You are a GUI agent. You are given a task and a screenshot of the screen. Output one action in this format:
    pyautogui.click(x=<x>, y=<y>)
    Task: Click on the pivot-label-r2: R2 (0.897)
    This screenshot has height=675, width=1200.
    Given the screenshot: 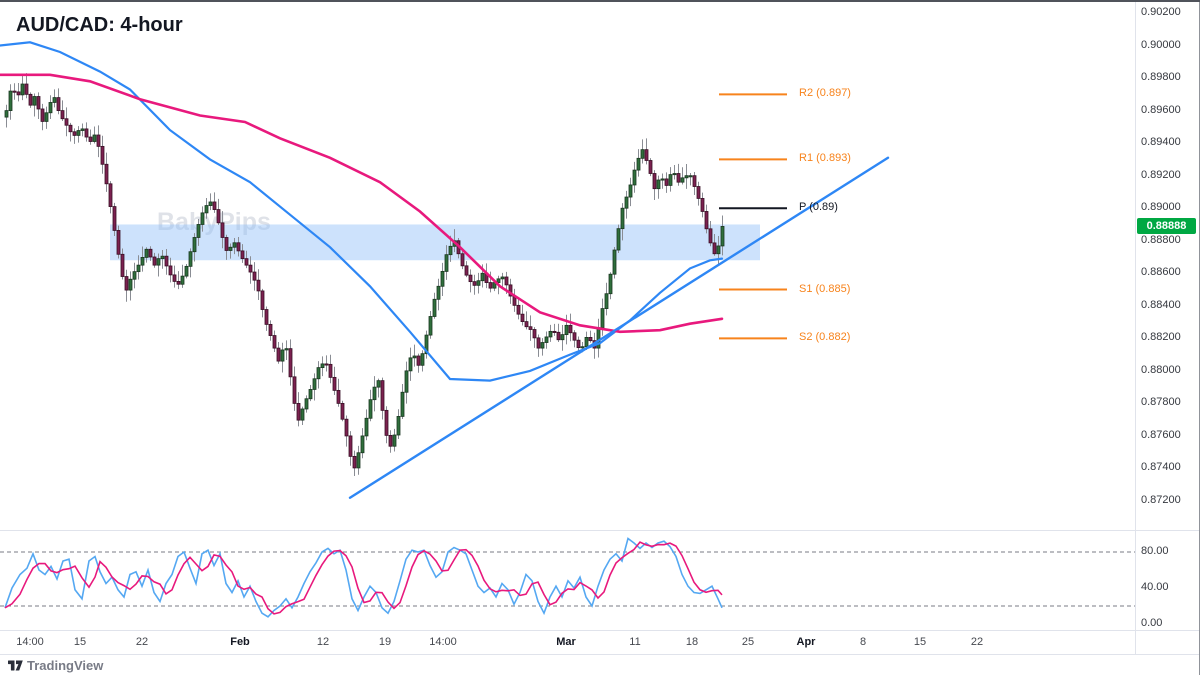 What is the action you would take?
    pyautogui.click(x=825, y=93)
    